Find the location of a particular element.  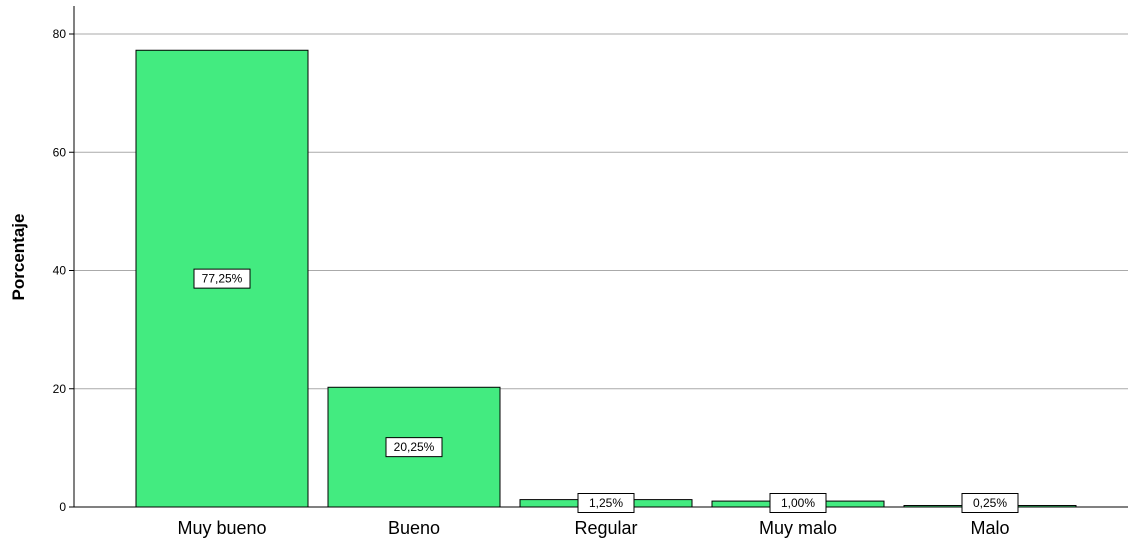

y-ticks: 0 20 40 60 80 is located at coordinates (63, 270).